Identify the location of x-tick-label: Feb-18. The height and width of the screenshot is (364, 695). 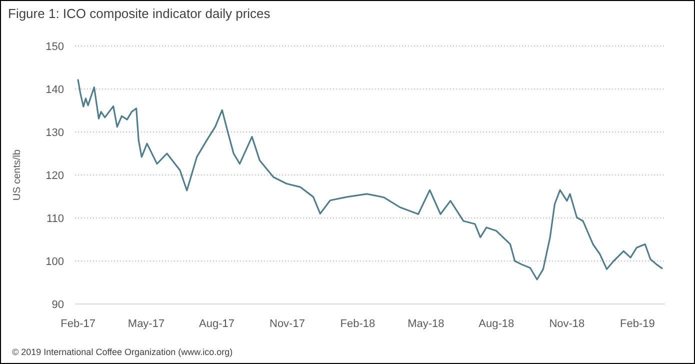
(358, 324).